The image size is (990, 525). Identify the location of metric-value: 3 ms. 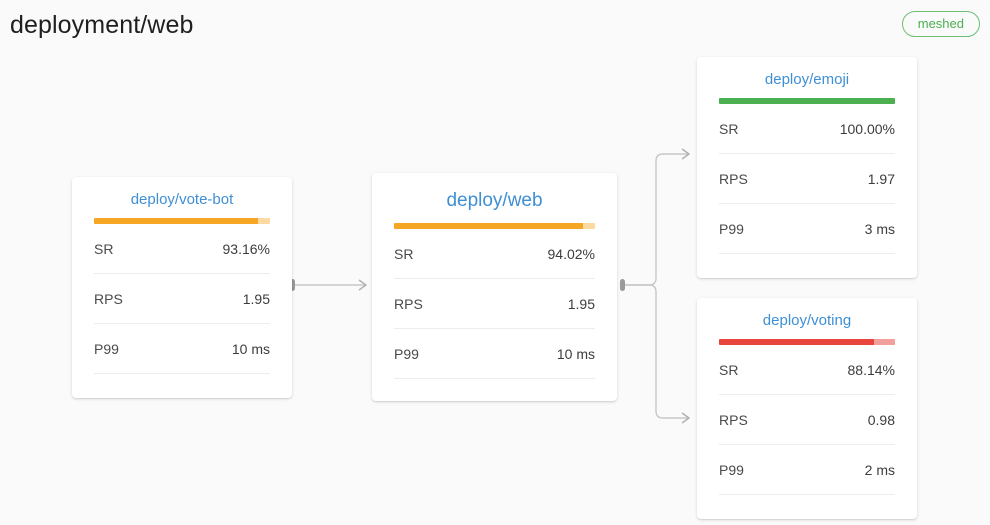
(879, 228).